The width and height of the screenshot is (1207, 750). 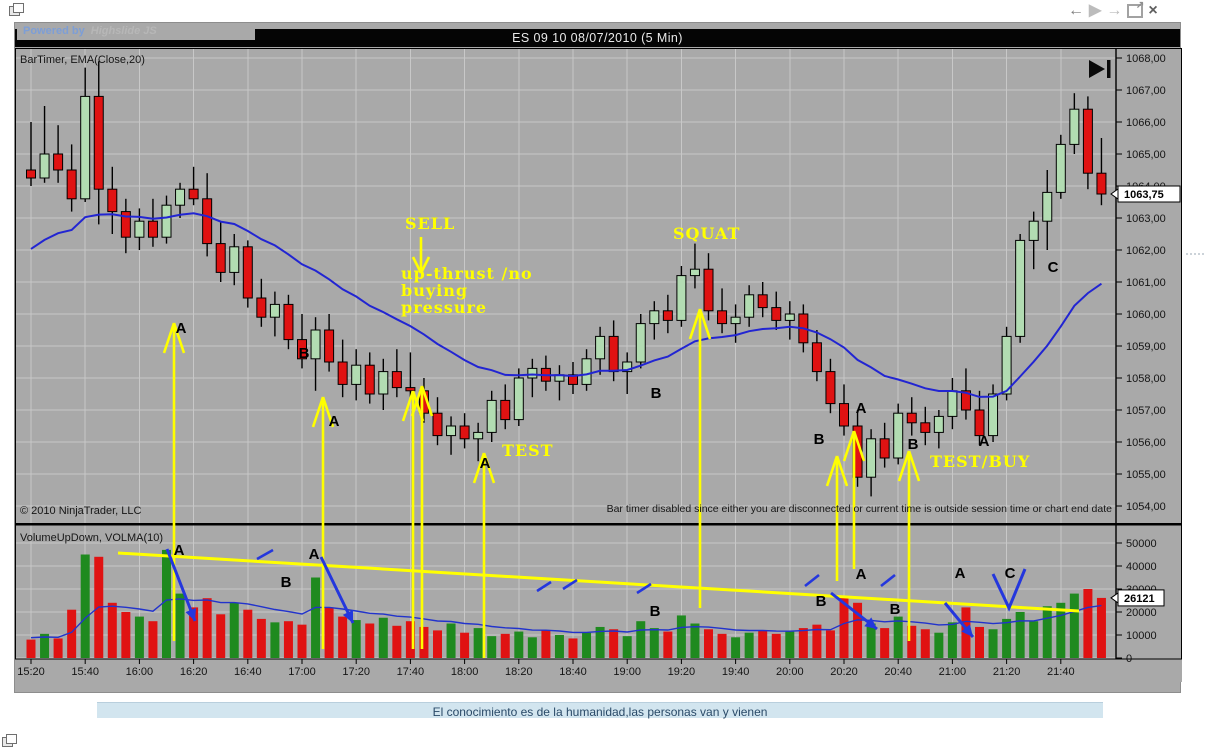 What do you see at coordinates (1009, 590) in the screenshot?
I see `blue-check-mark` at bounding box center [1009, 590].